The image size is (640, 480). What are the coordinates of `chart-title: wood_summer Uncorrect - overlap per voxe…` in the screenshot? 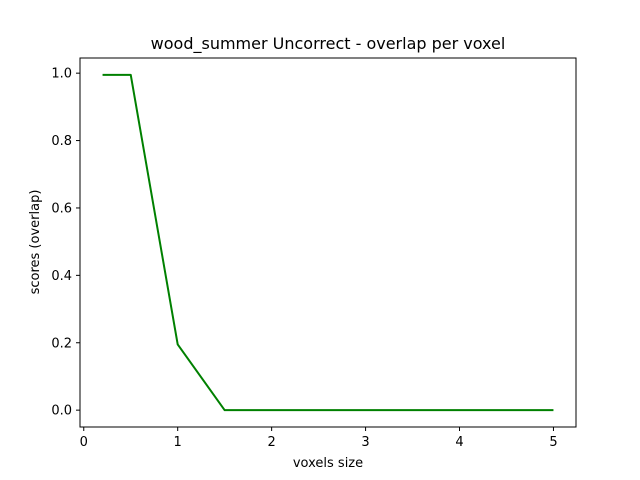 It's located at (328, 44).